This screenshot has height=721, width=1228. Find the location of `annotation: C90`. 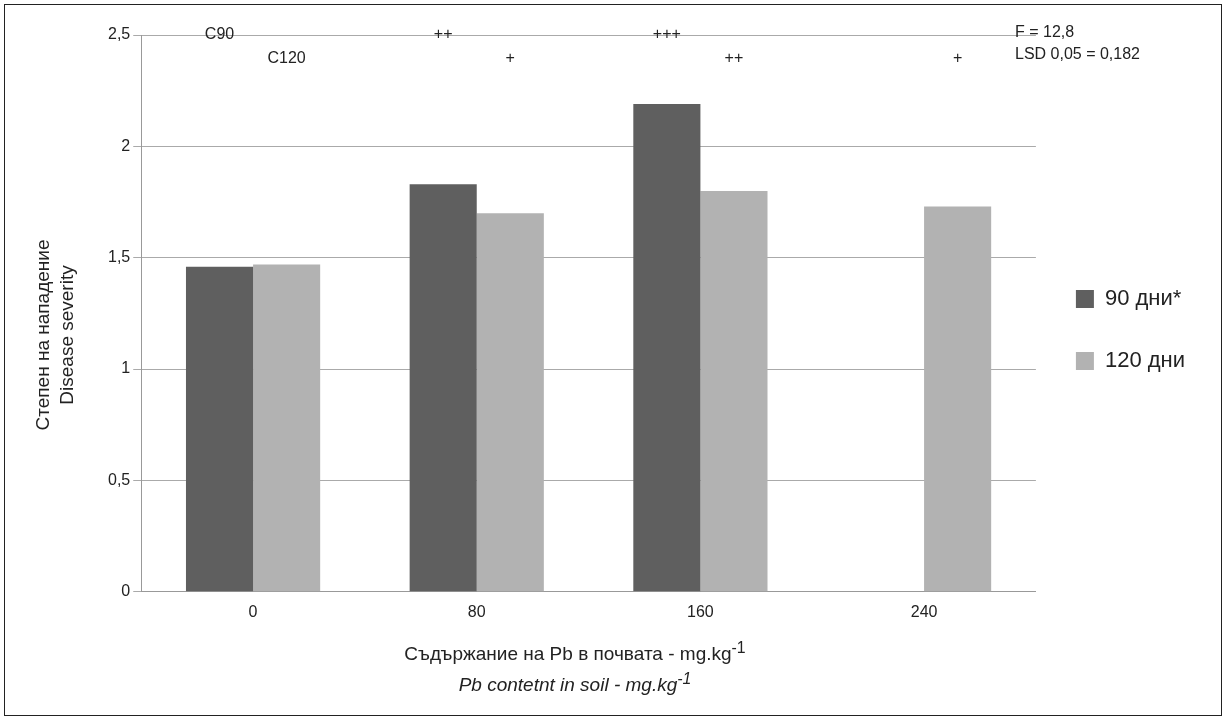

annotation: C90 is located at coordinates (219, 34).